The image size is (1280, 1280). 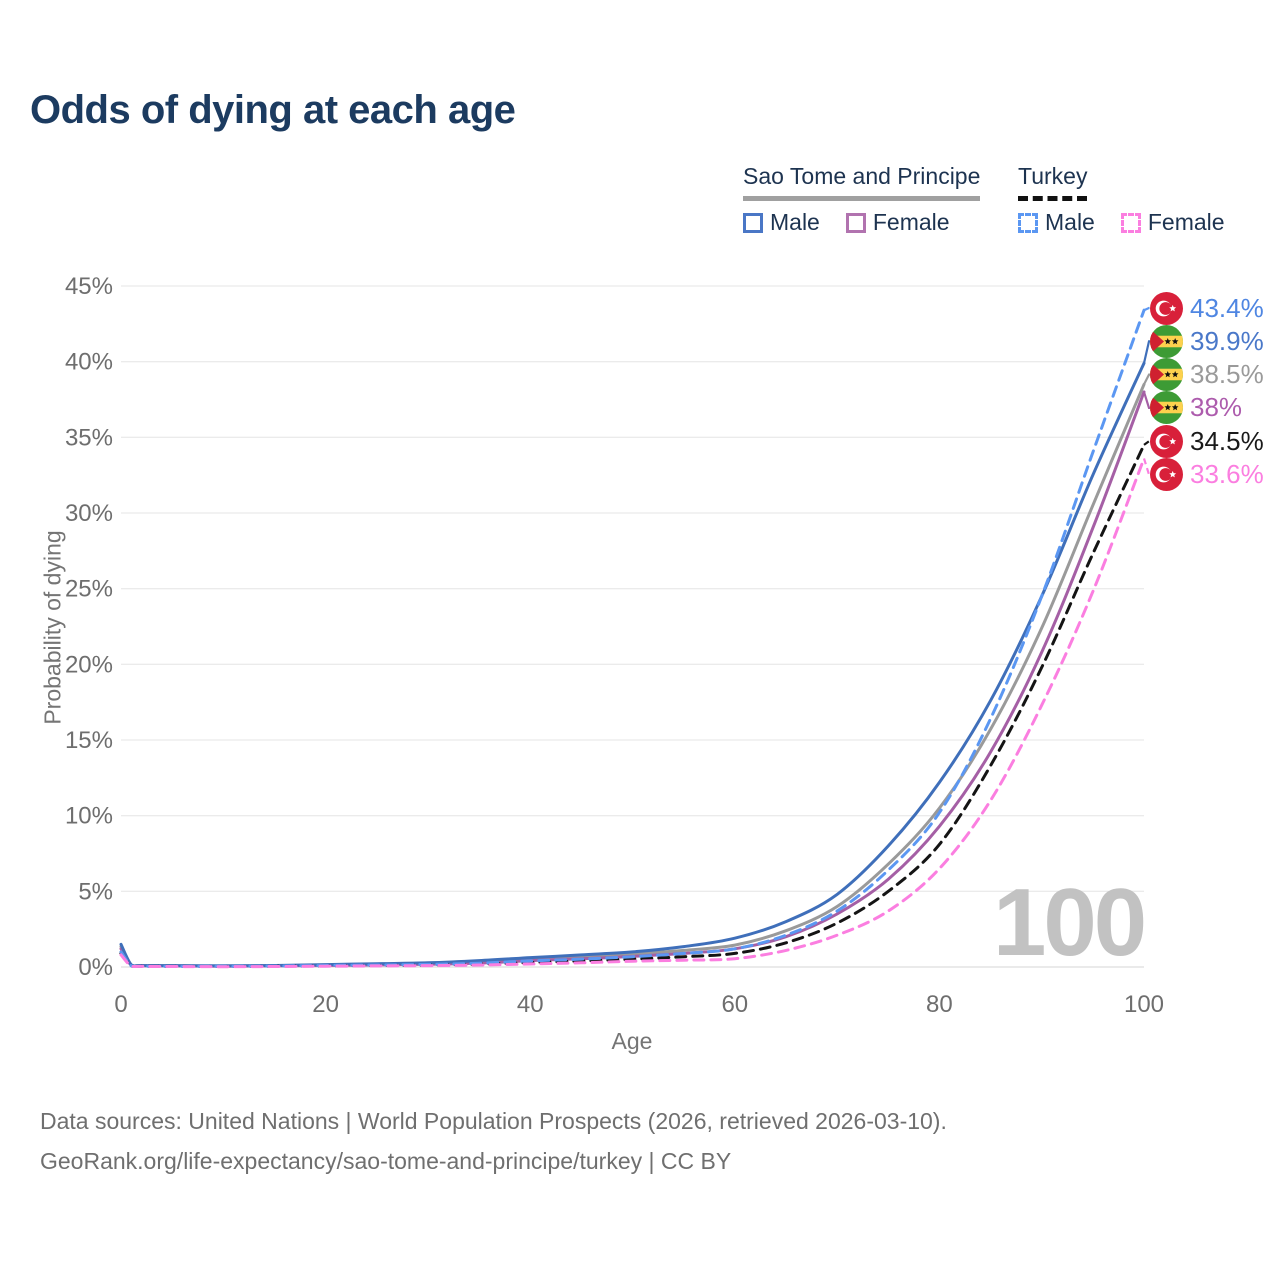 I want to click on y-tick-label: 25%, so click(x=89, y=589).